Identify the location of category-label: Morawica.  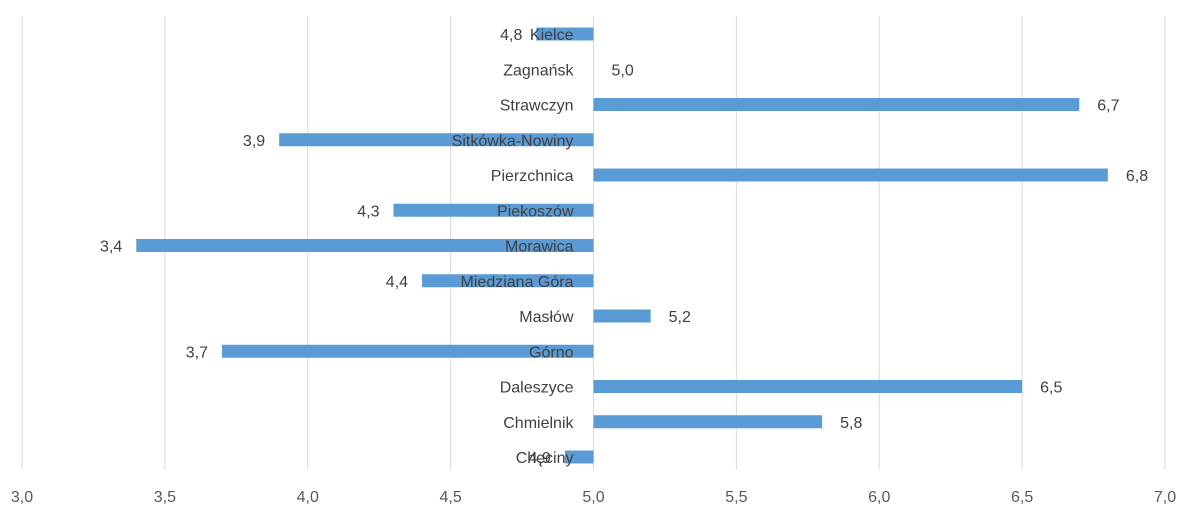
(539, 247).